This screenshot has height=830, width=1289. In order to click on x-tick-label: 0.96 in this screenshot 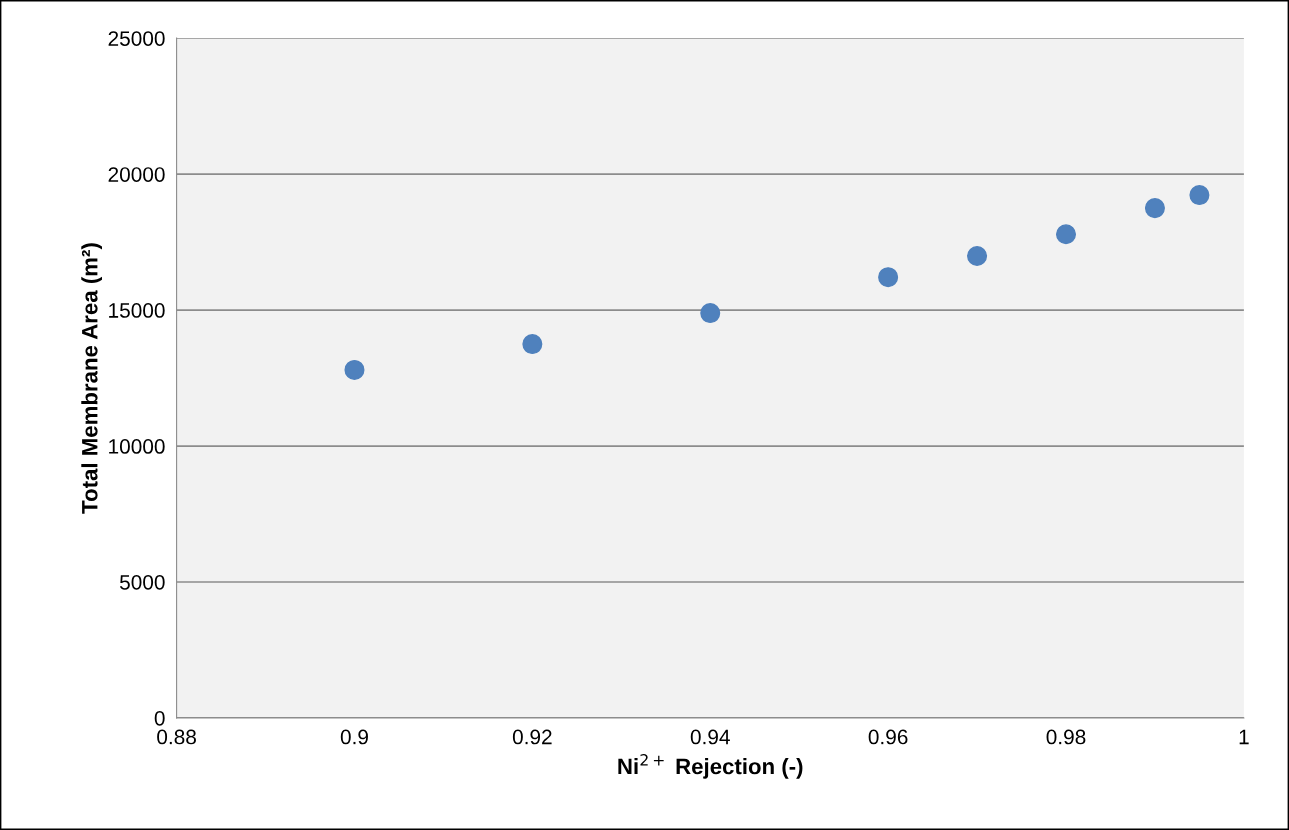, I will do `click(888, 737)`.